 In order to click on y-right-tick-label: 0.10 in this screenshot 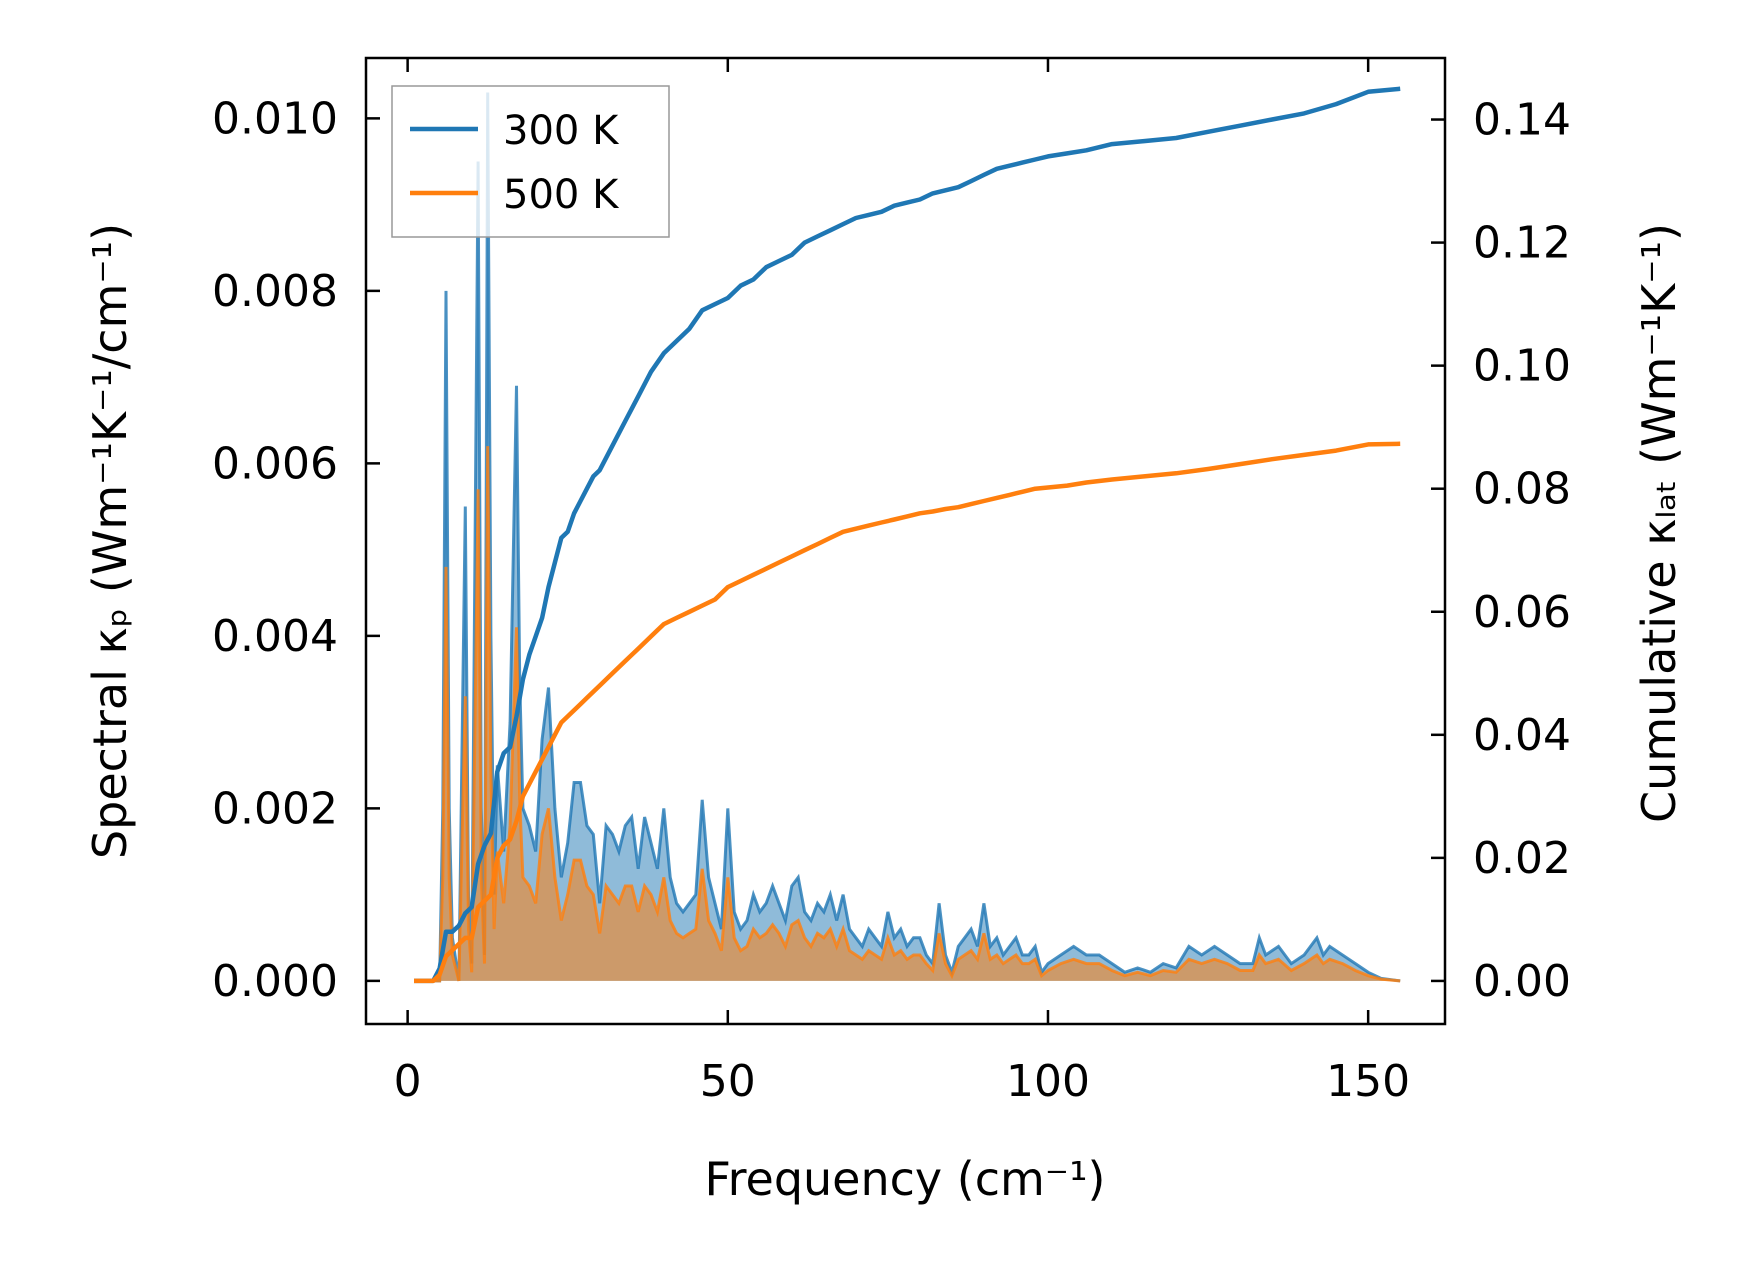, I will do `click(1522, 366)`.